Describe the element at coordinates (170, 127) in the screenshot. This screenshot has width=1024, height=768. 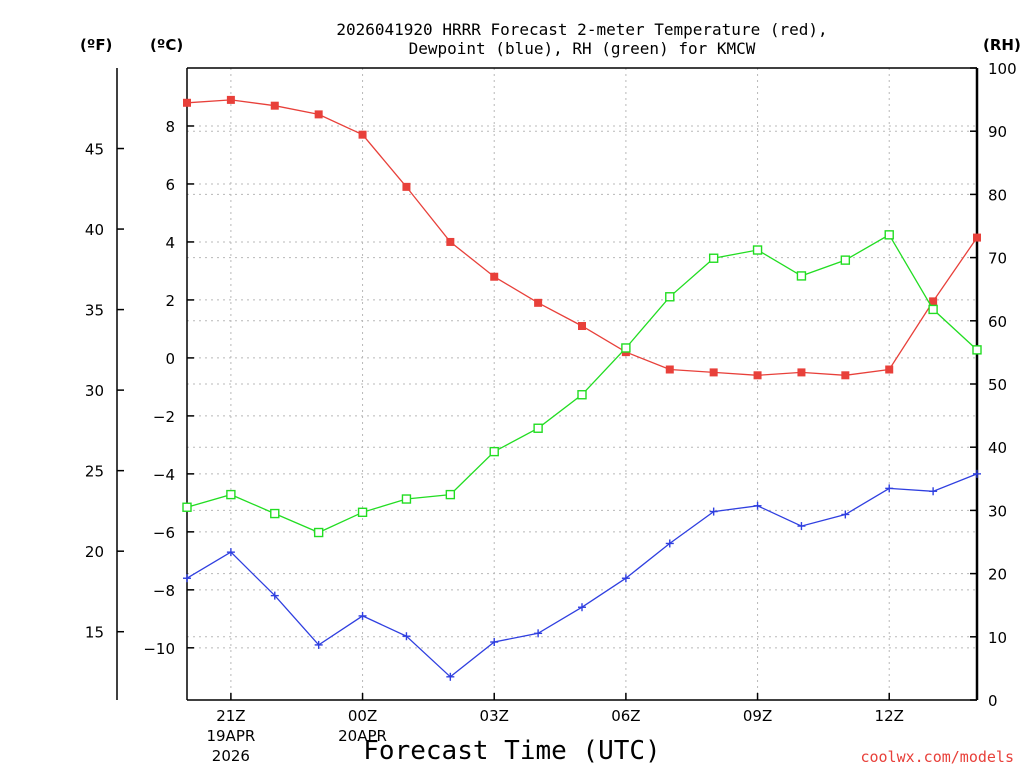
I see `celsius-tick-label: 8` at that location.